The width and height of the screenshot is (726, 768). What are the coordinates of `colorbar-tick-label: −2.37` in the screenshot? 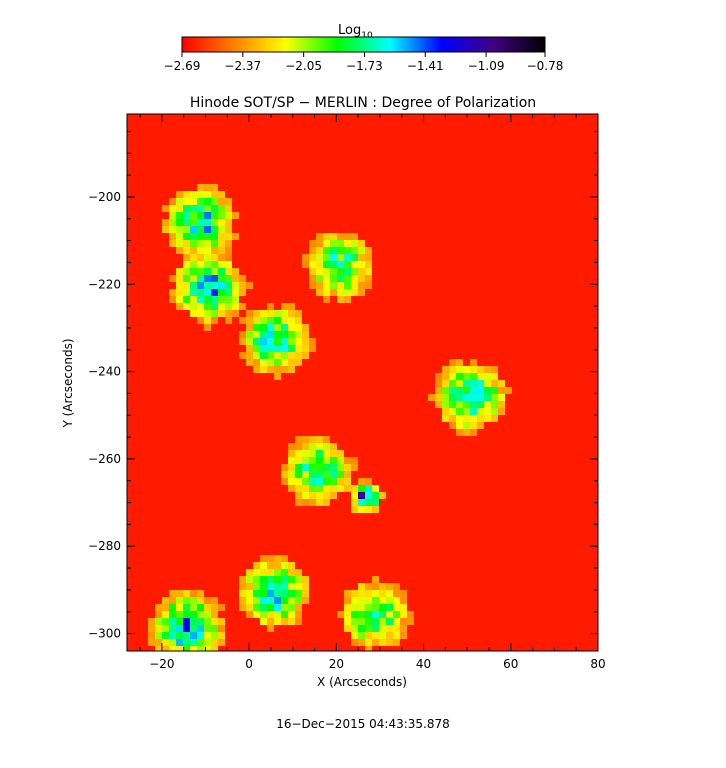 It's located at (242, 66).